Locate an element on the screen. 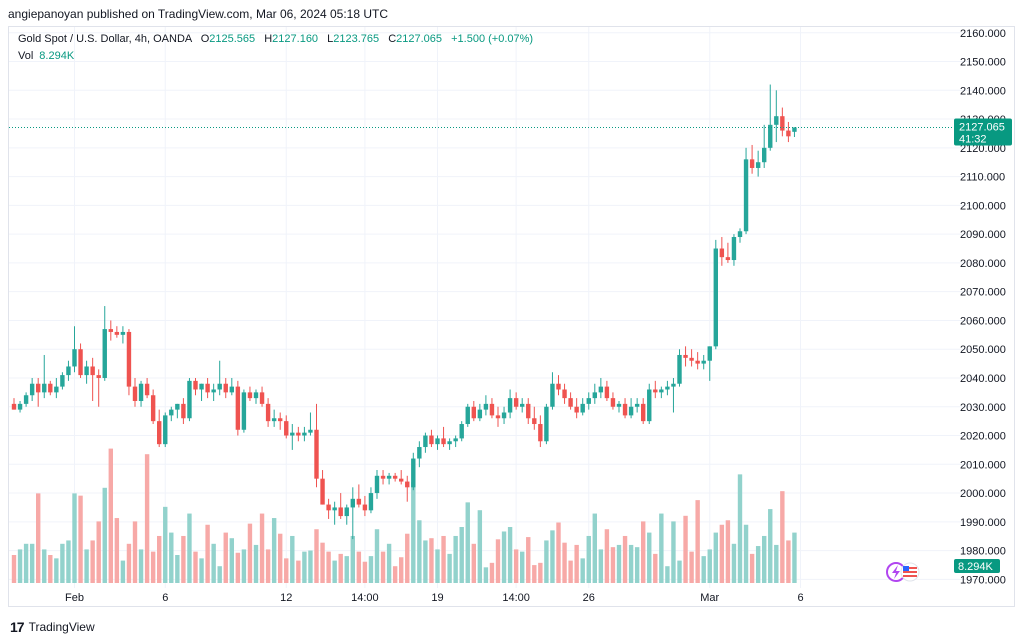 The image size is (1024, 643). price-tick-label: 2020.000 is located at coordinates (983, 437).